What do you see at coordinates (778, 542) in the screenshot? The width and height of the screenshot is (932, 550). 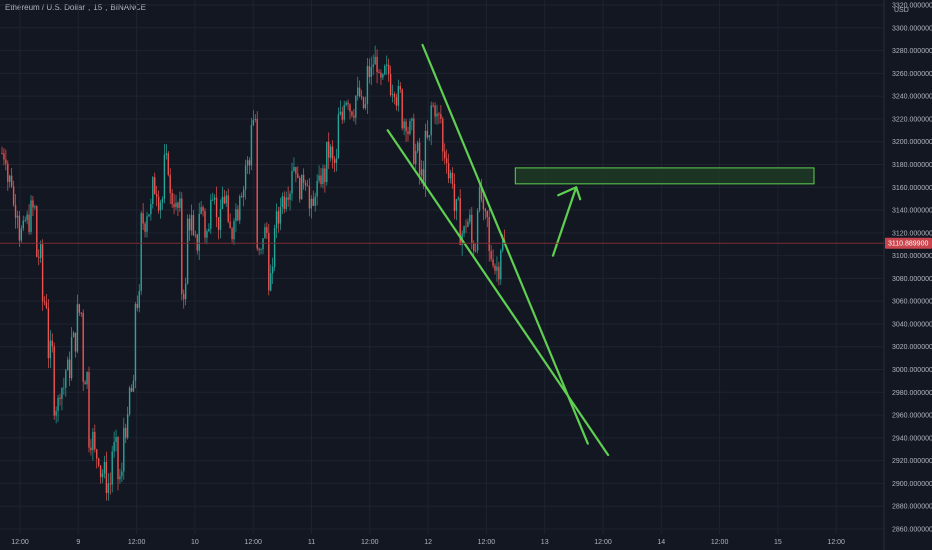 I see `x-tick-label: 15` at bounding box center [778, 542].